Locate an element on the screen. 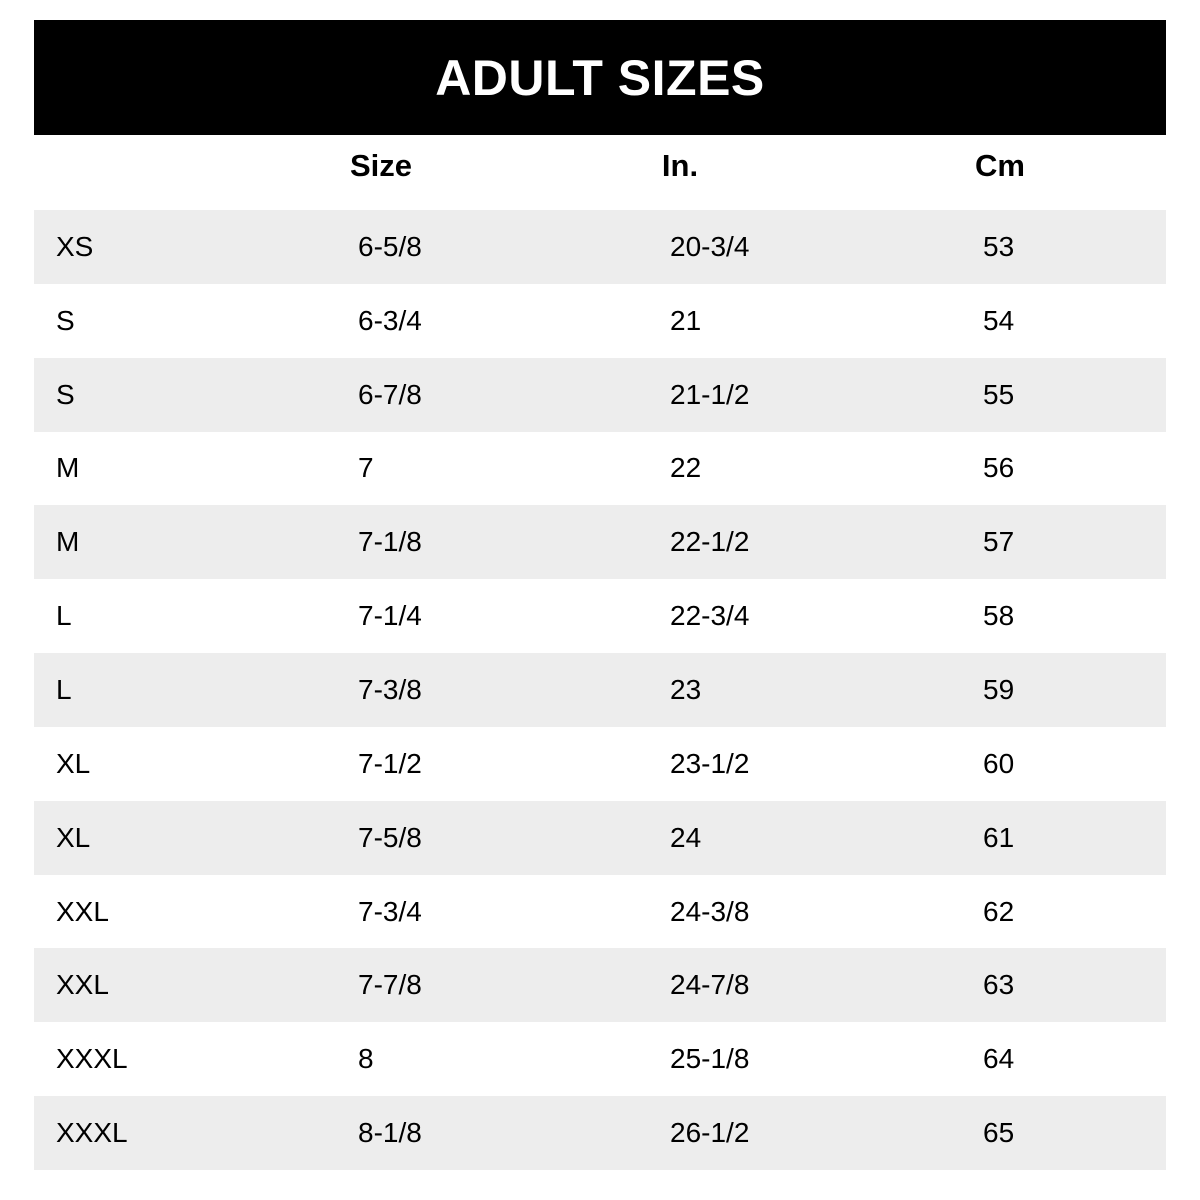 This screenshot has height=1200, width=1200. cell-size: 7 is located at coordinates (366, 468).